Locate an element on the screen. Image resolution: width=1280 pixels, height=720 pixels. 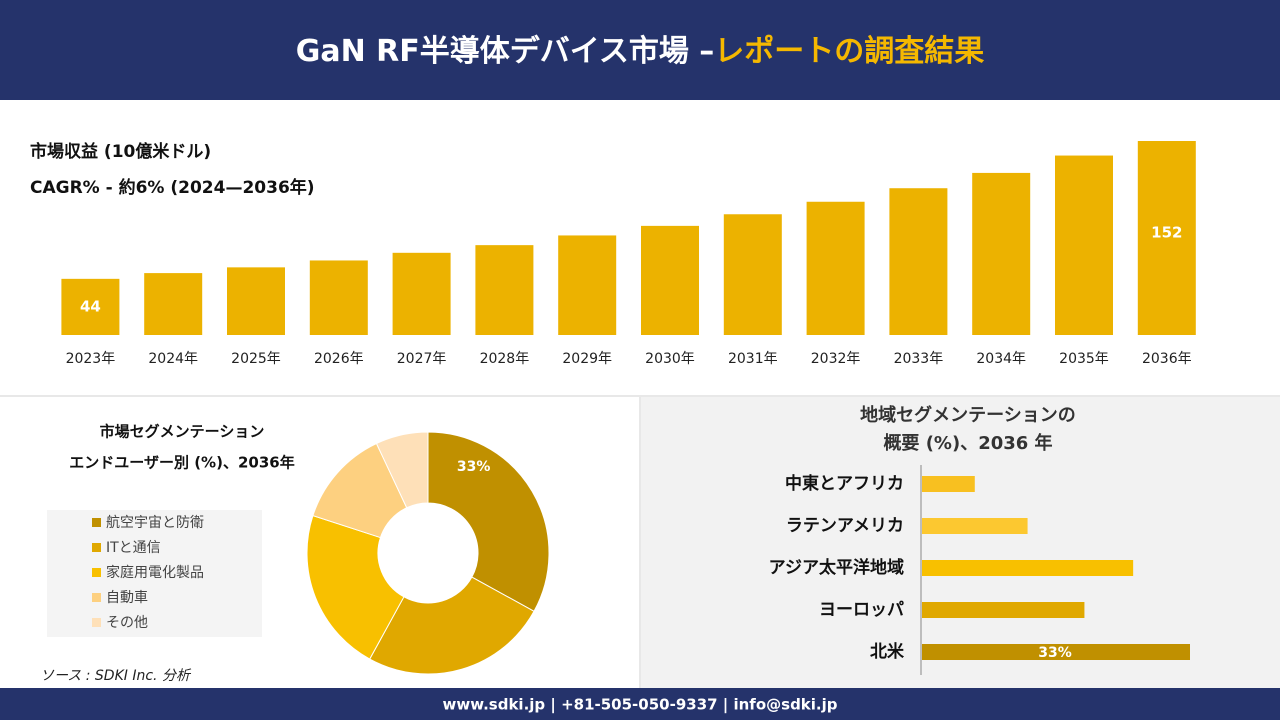
category-label: ラテンアメリカ is located at coordinates (845, 526).